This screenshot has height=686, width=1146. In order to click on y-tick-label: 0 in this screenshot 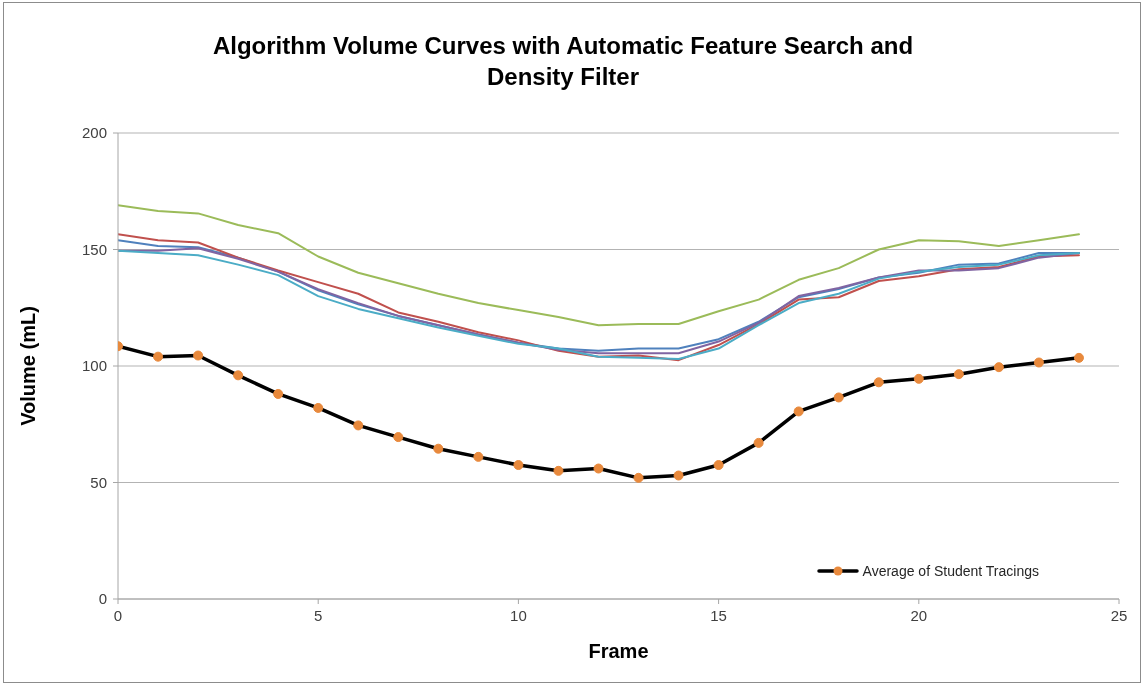, I will do `click(102, 599)`.